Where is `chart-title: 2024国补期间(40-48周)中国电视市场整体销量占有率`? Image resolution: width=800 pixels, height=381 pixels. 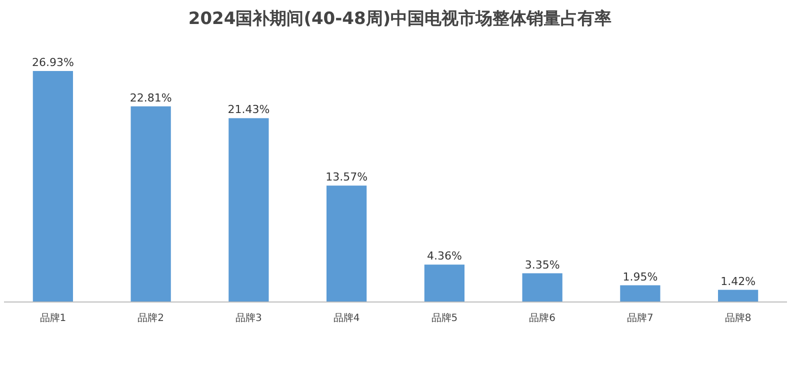
chart-title: 2024国补期间(40-48周)中国电视市场整体销量占有率 is located at coordinates (400, 19).